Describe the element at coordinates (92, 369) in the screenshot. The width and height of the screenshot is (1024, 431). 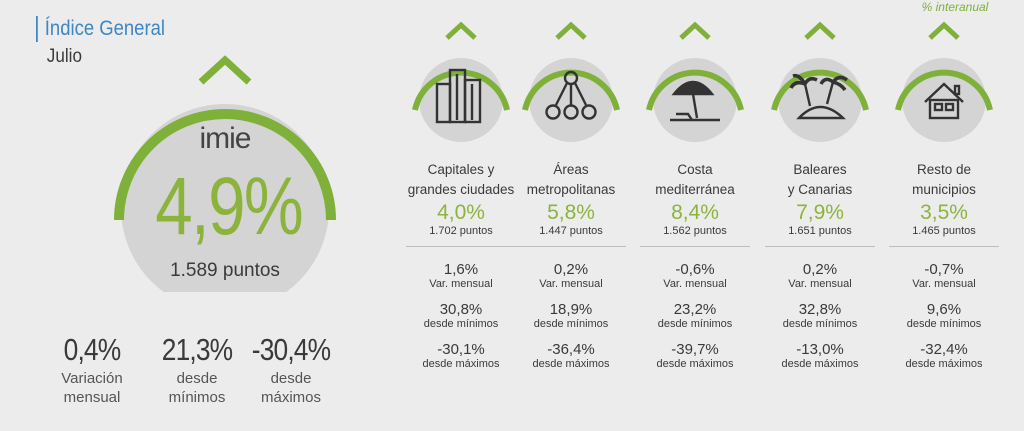
I see `stat-variacion-mensual: 0,4% Variación mensual` at that location.